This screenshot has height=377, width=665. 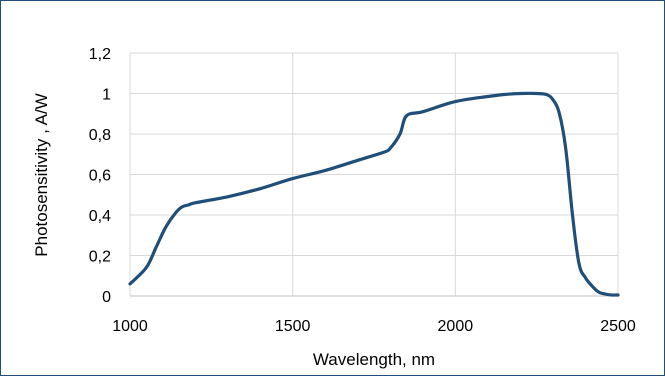 What do you see at coordinates (100, 176) in the screenshot?
I see `y-tick-label: 0,6` at bounding box center [100, 176].